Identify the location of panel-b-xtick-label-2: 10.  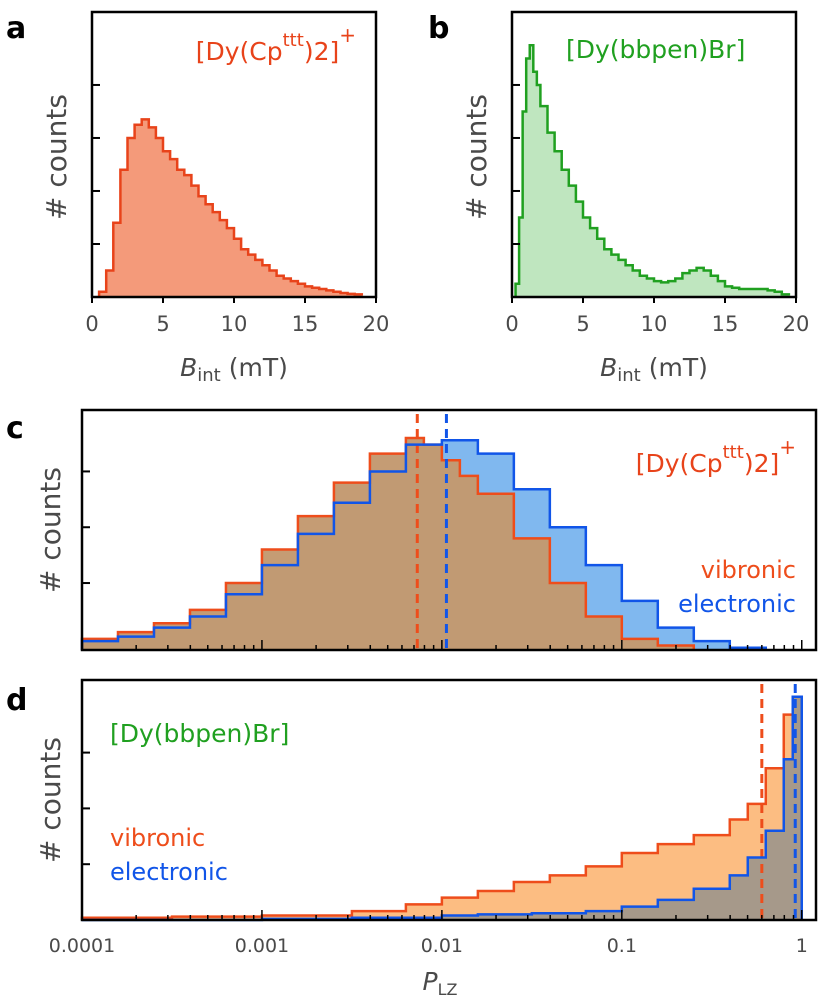
(654, 324).